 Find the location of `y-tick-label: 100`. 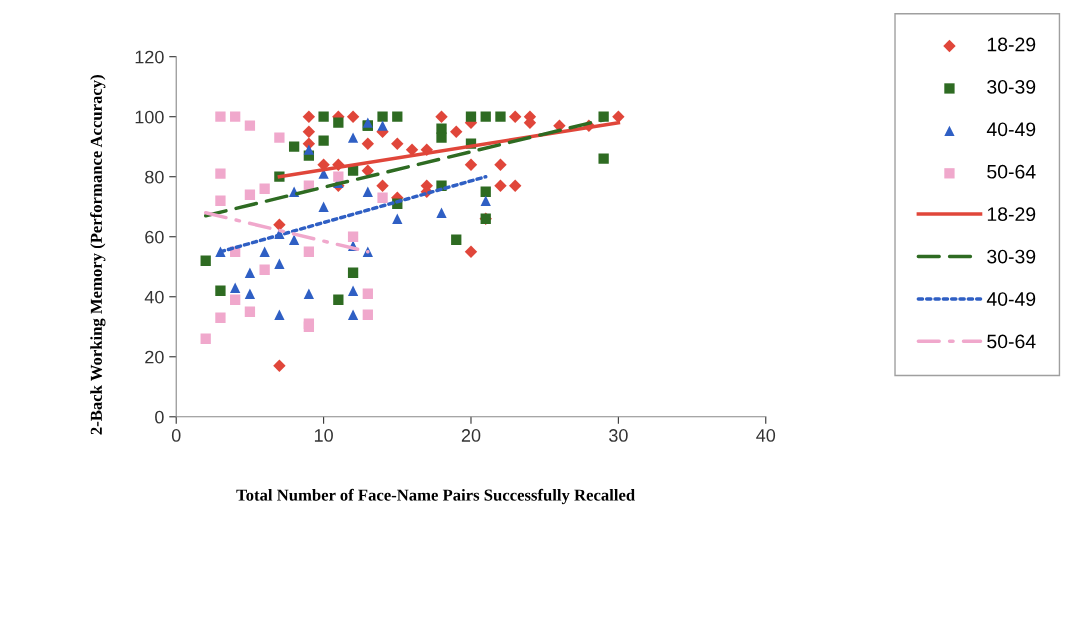

y-tick-label: 100 is located at coordinates (149, 117).